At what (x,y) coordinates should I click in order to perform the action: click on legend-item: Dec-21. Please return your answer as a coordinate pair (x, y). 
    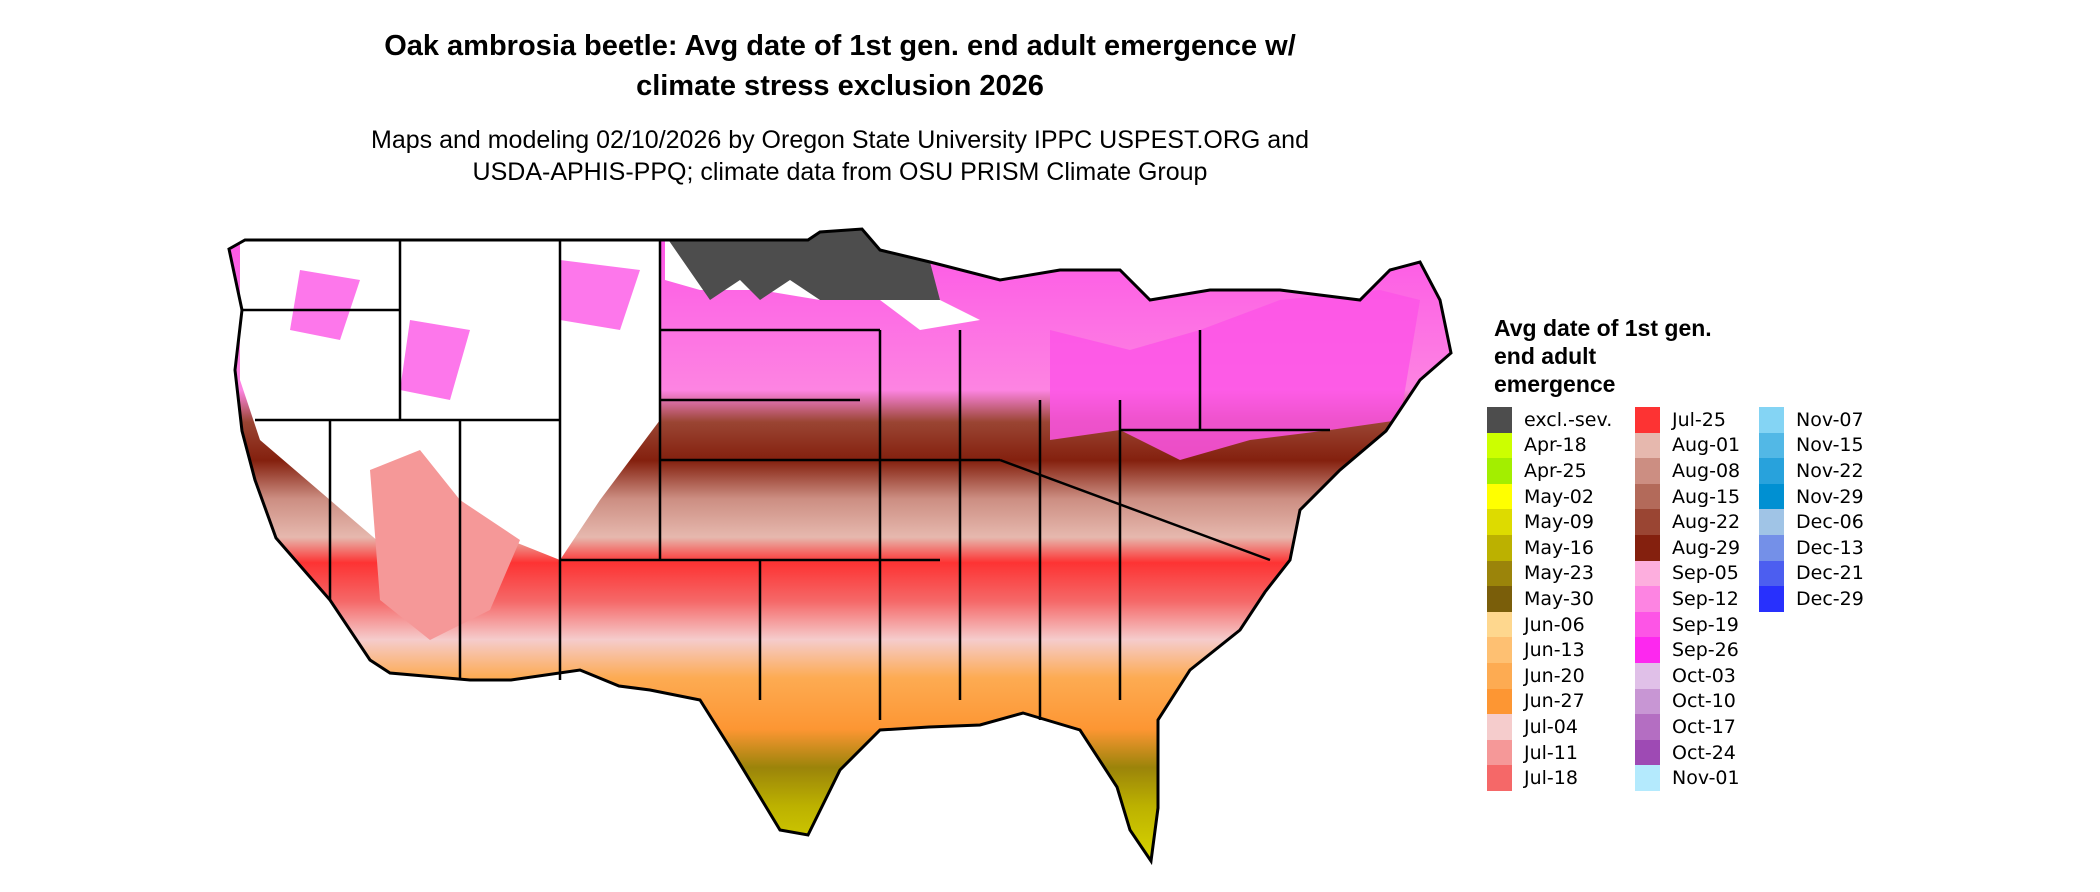
    Looking at the image, I should click on (1811, 573).